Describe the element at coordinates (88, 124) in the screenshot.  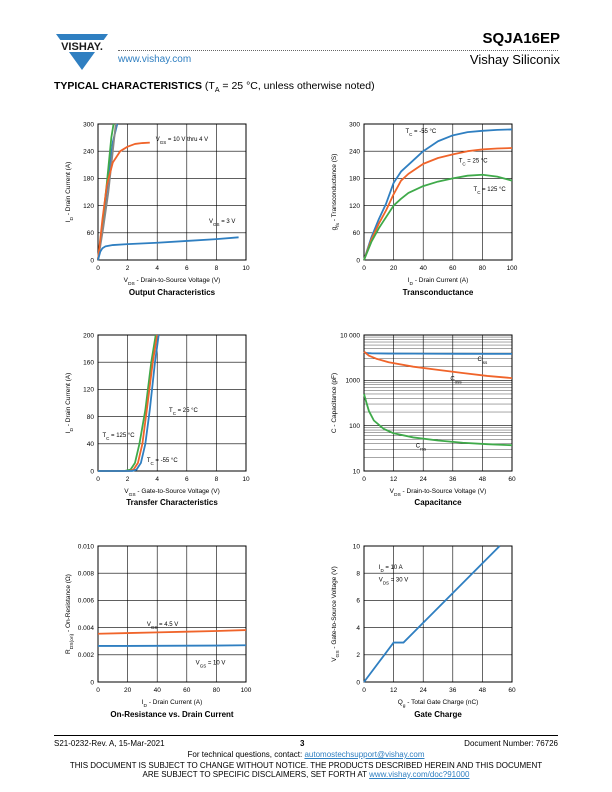
I see `output-y-tick: 300` at that location.